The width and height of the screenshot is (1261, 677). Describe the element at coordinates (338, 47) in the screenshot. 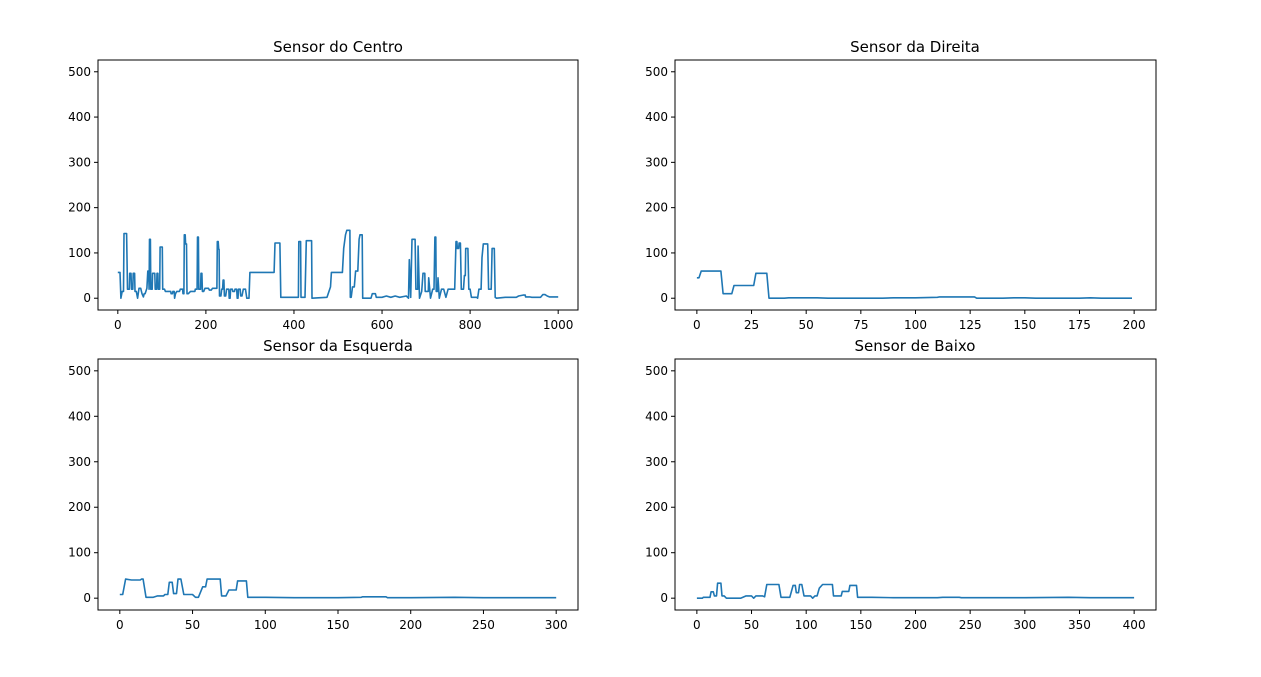

I see `chart-title: Sensor do Centro` at that location.